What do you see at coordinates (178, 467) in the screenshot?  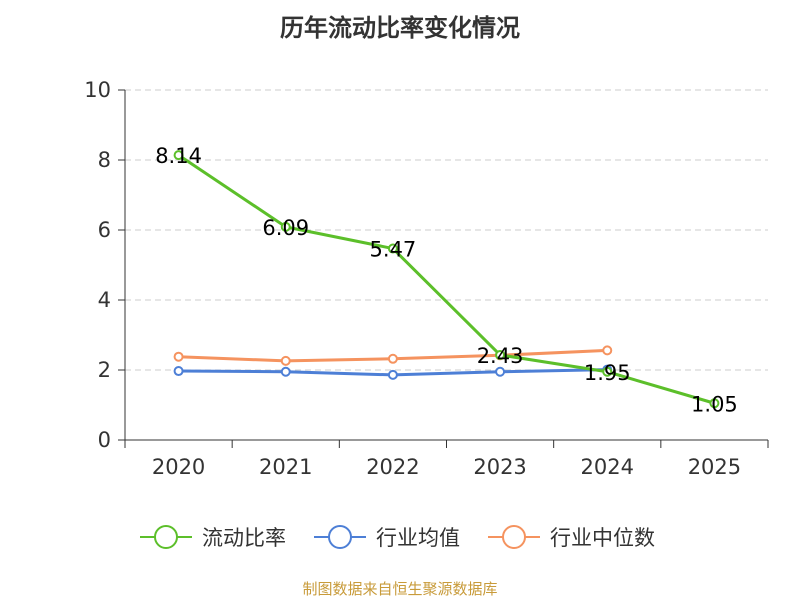 I see `x-tick-label: 2020` at bounding box center [178, 467].